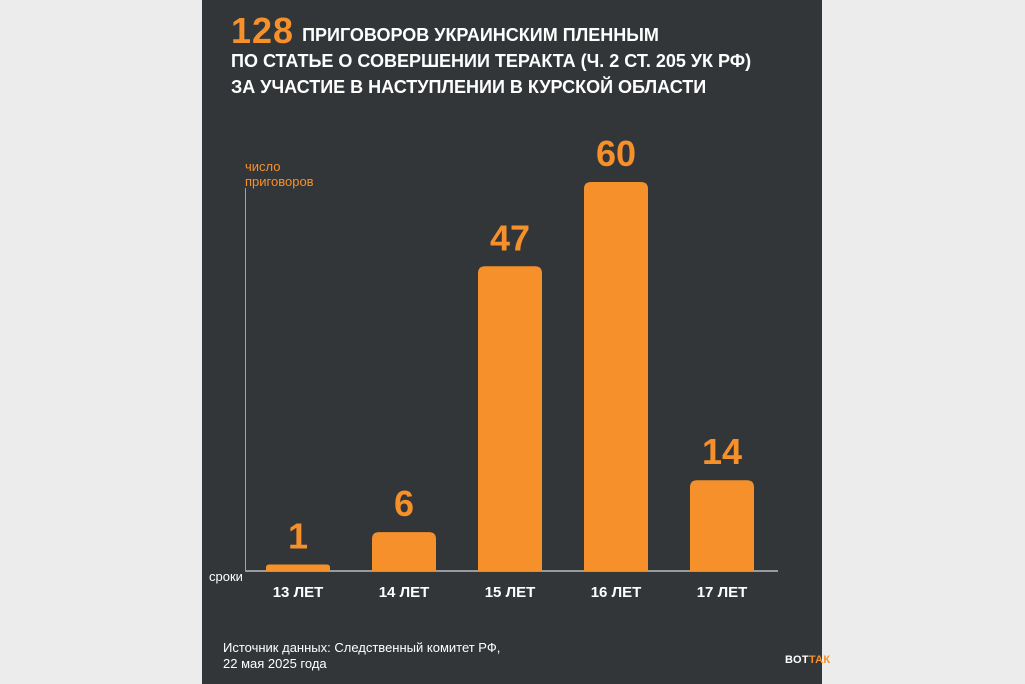  What do you see at coordinates (245, 379) in the screenshot?
I see `y-axis-line` at bounding box center [245, 379].